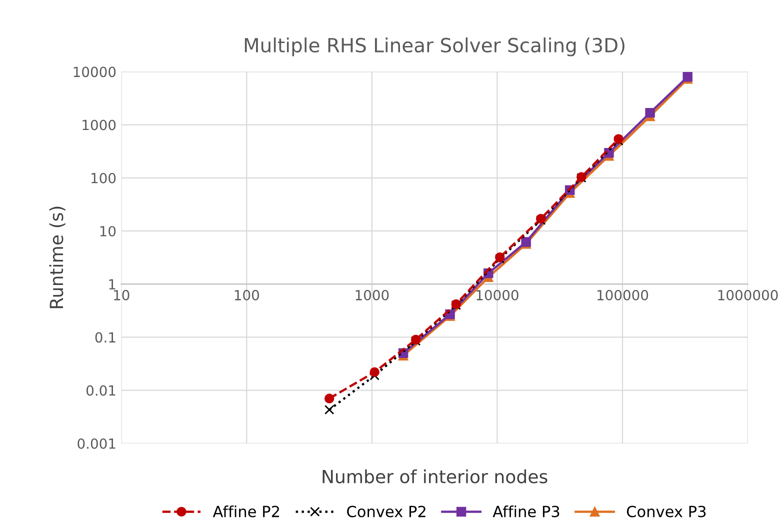 The width and height of the screenshot is (783, 531). What do you see at coordinates (748, 295) in the screenshot?
I see `x-tick-label: 1000000` at bounding box center [748, 295].